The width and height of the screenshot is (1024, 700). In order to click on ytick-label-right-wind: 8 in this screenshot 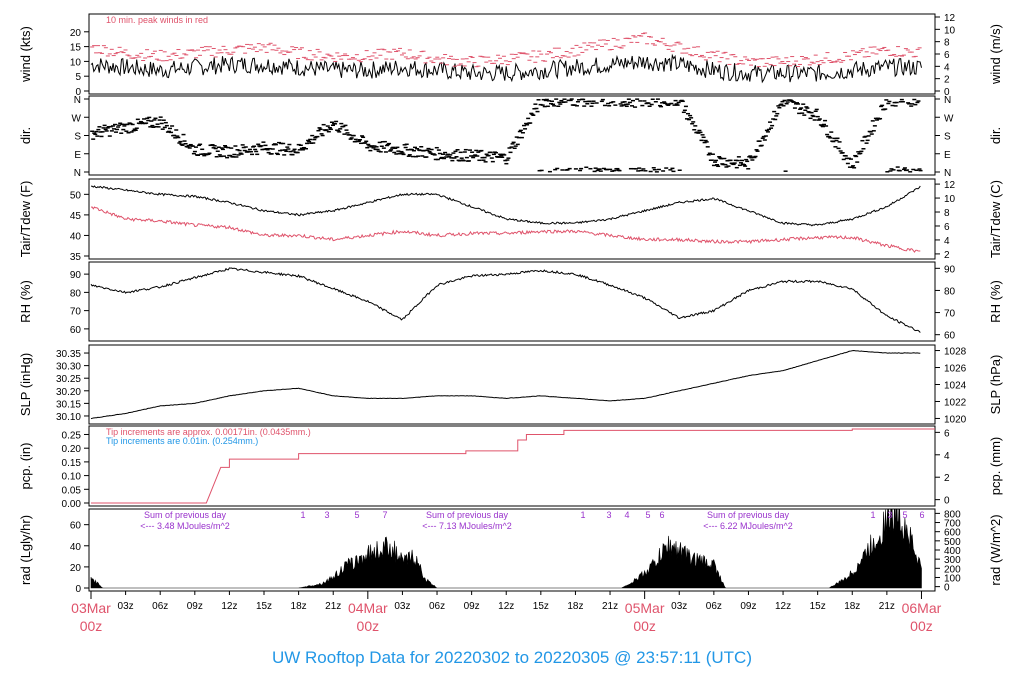, I will do `click(947, 43)`.